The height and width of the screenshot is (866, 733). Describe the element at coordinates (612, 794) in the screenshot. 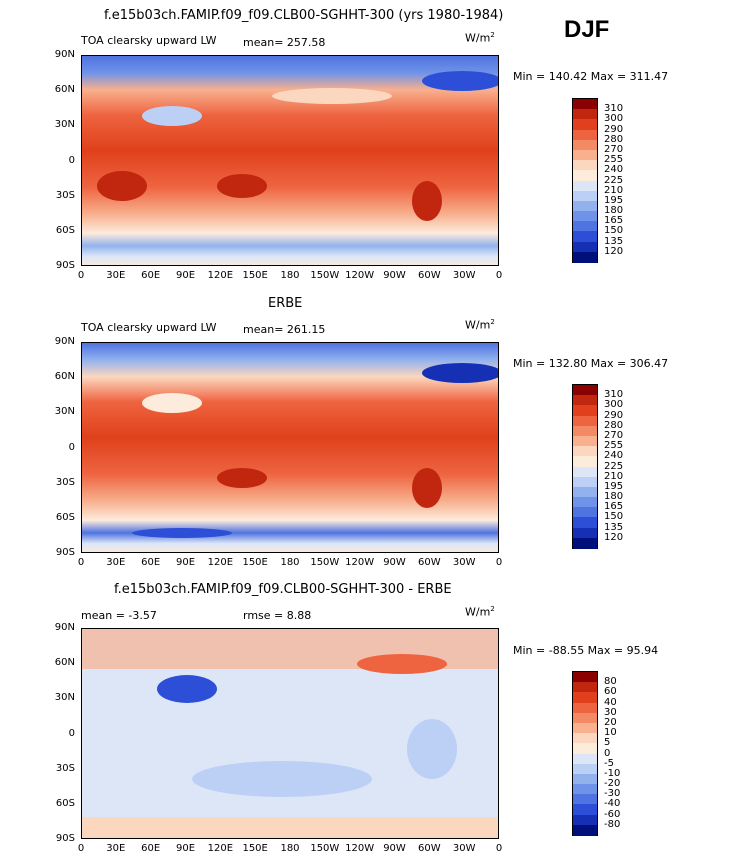

I see `colorbar-label: -30` at that location.